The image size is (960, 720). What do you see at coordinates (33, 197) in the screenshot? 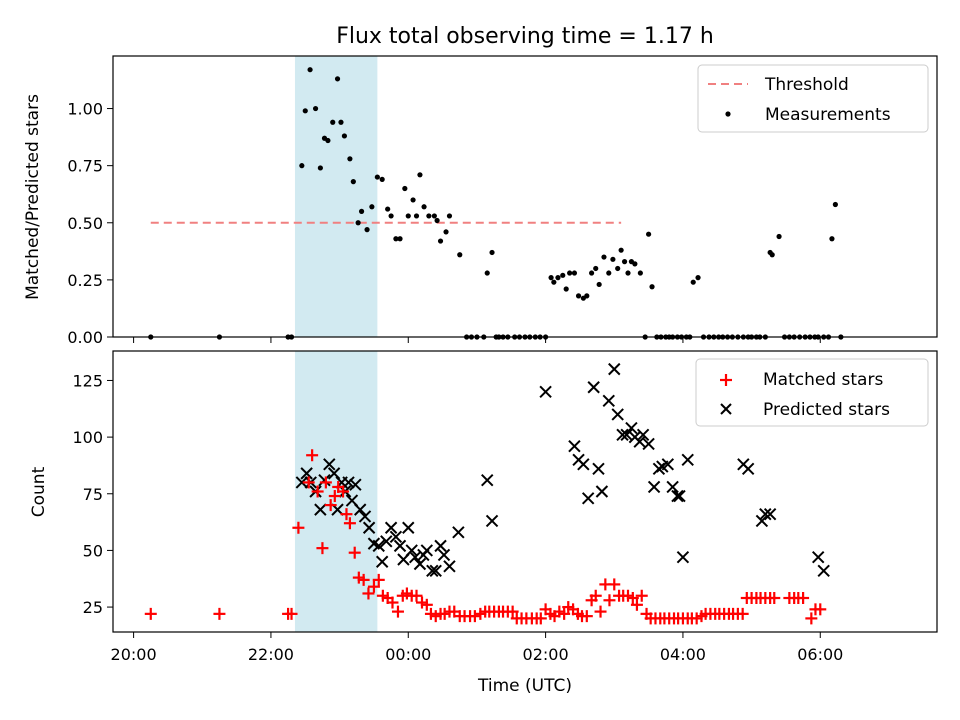
I see `ratio-y-axis-label: Matched/Predicted stars` at bounding box center [33, 197].